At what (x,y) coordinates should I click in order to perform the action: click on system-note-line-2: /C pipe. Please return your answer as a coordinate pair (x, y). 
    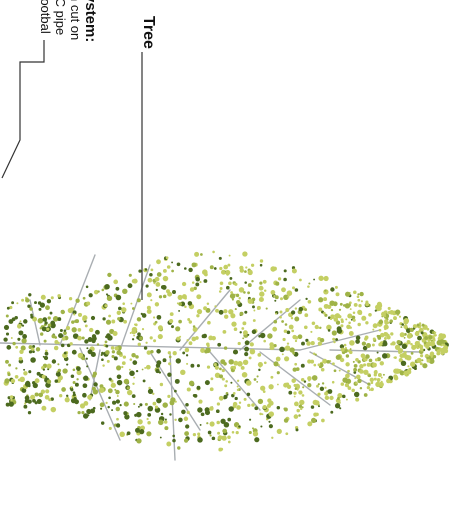
    Looking at the image, I should click on (60, 18).